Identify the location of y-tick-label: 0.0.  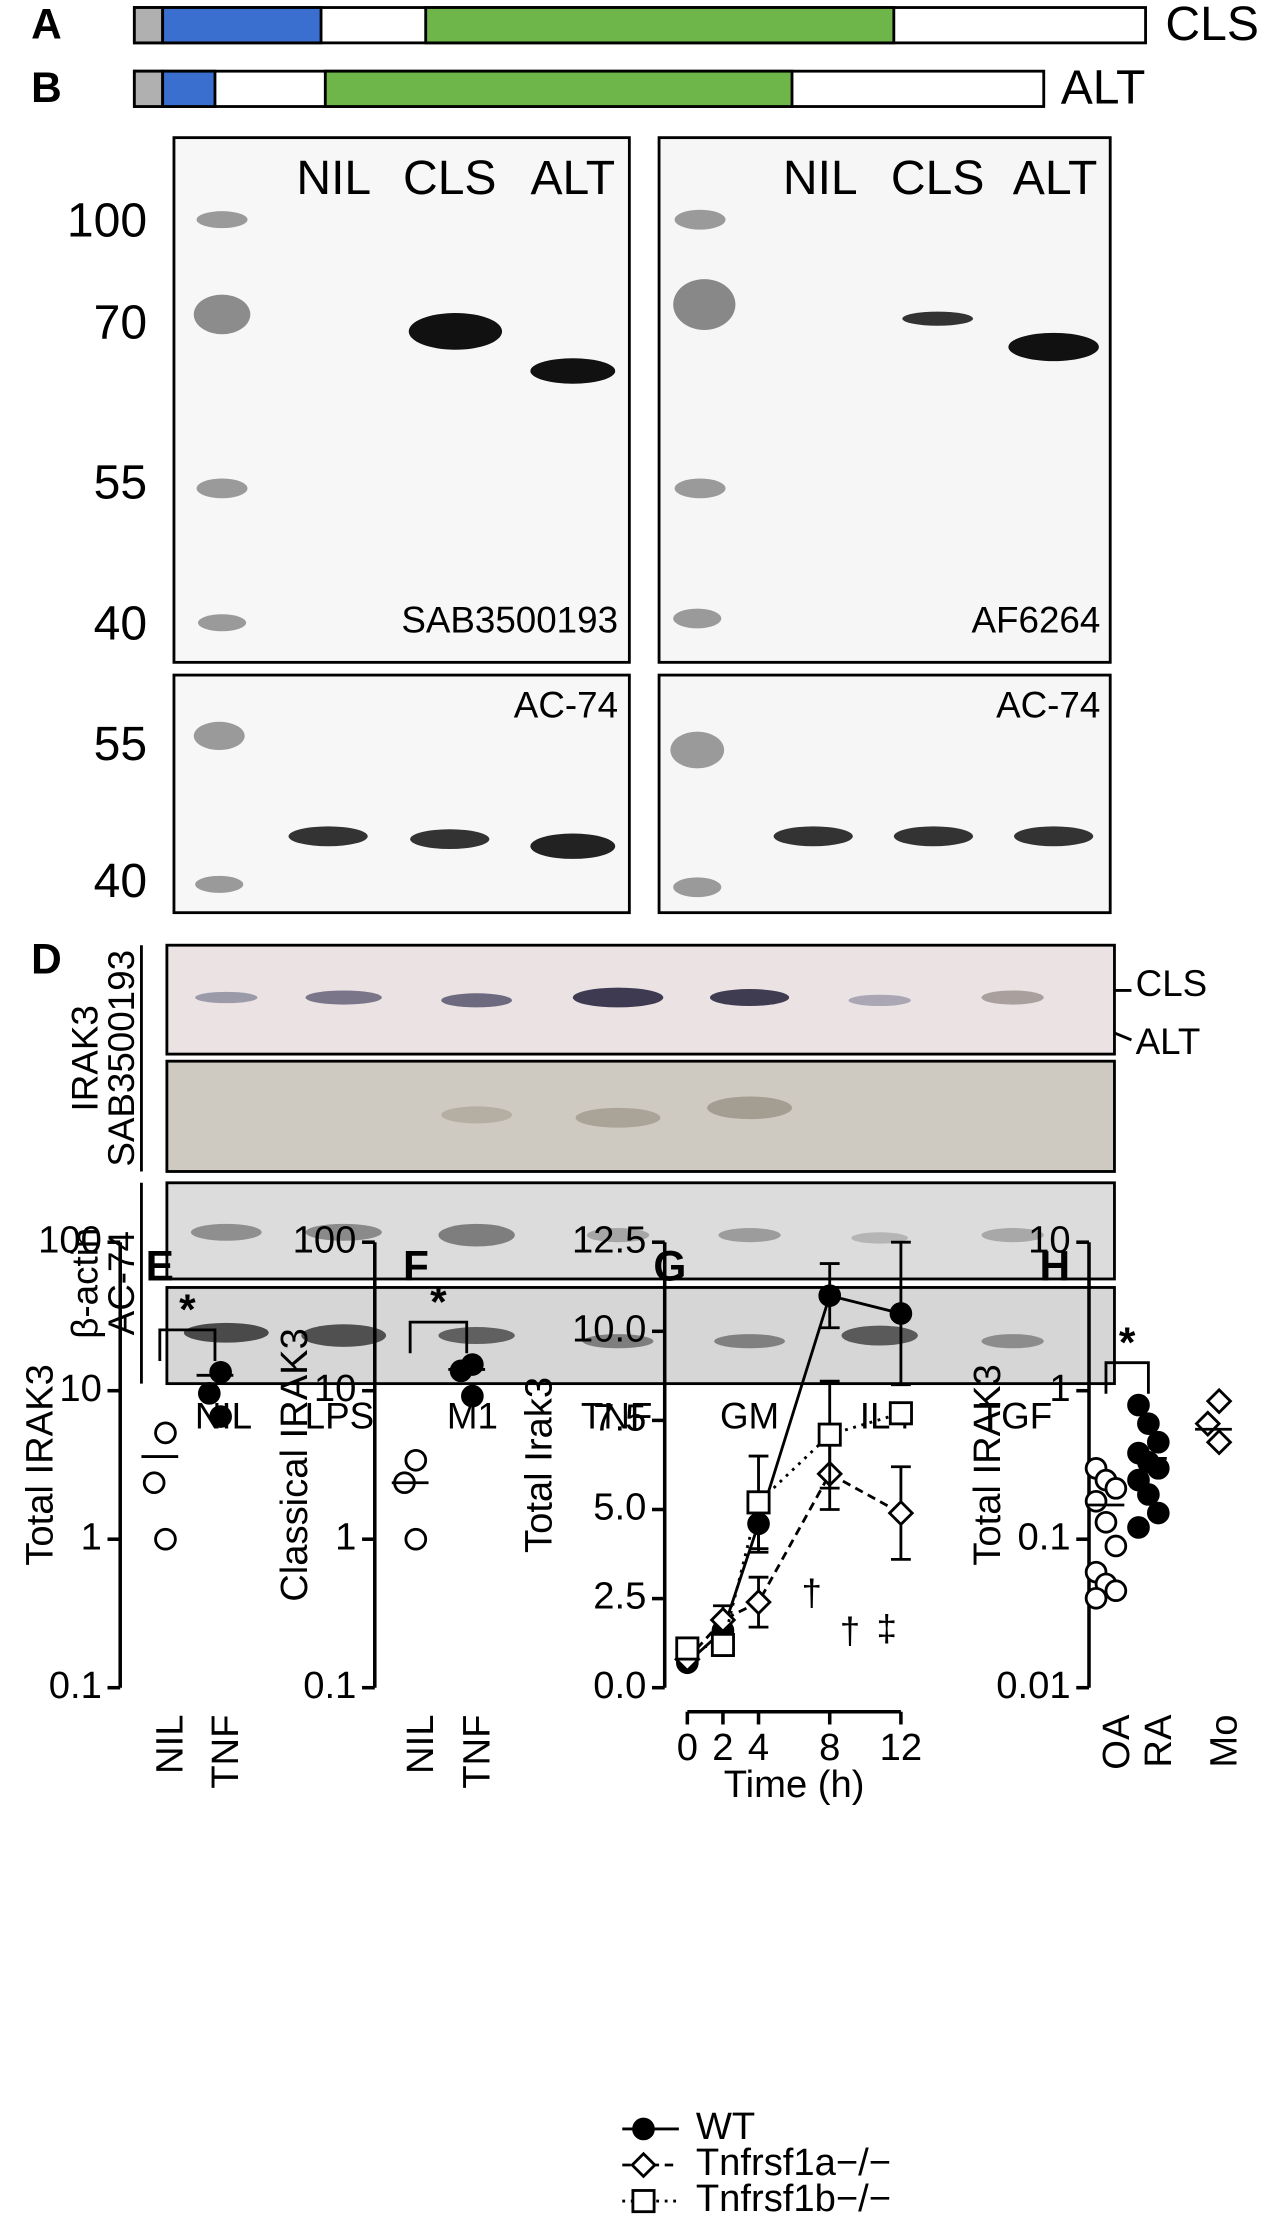
(619, 1685).